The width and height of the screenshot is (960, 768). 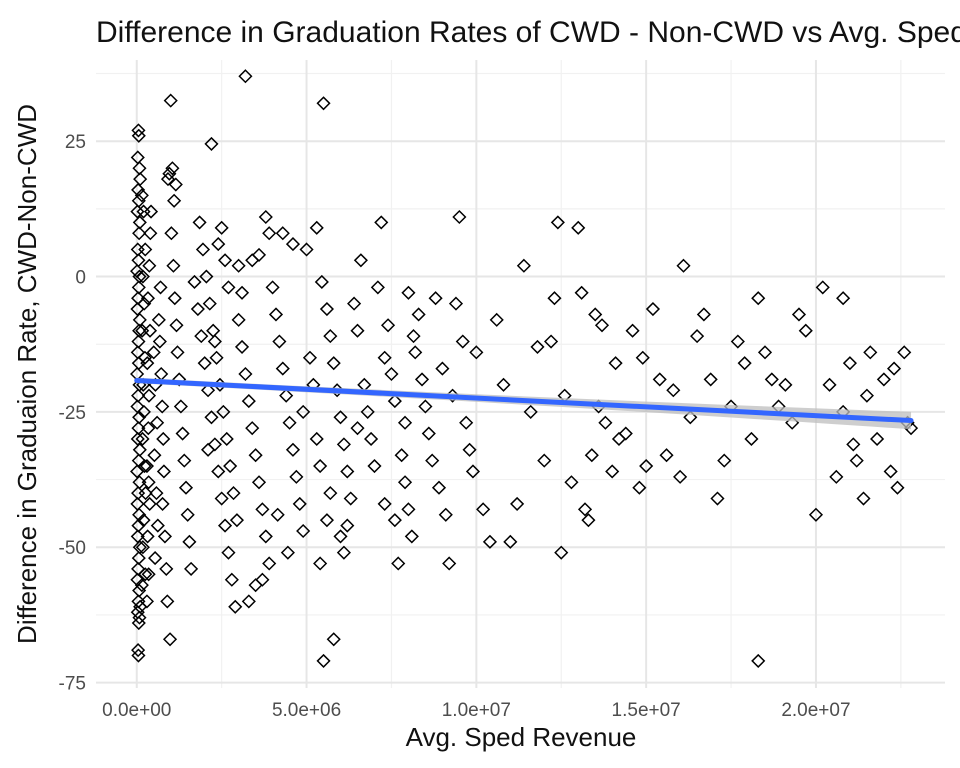 I want to click on trend-line-group, so click(x=524, y=403).